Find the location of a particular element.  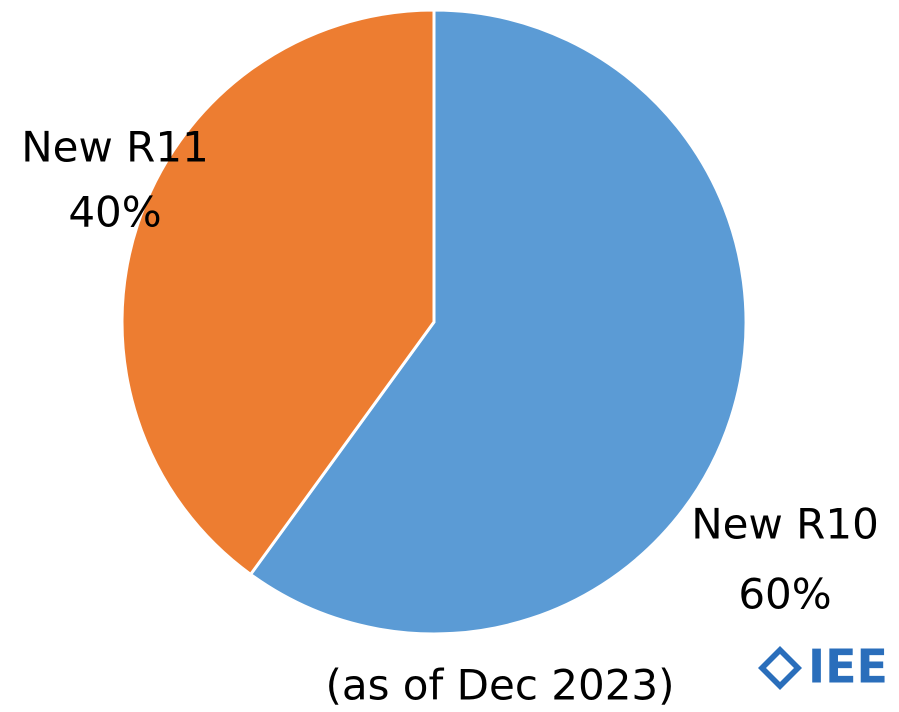

logo-text: IEE is located at coordinates (848, 667).